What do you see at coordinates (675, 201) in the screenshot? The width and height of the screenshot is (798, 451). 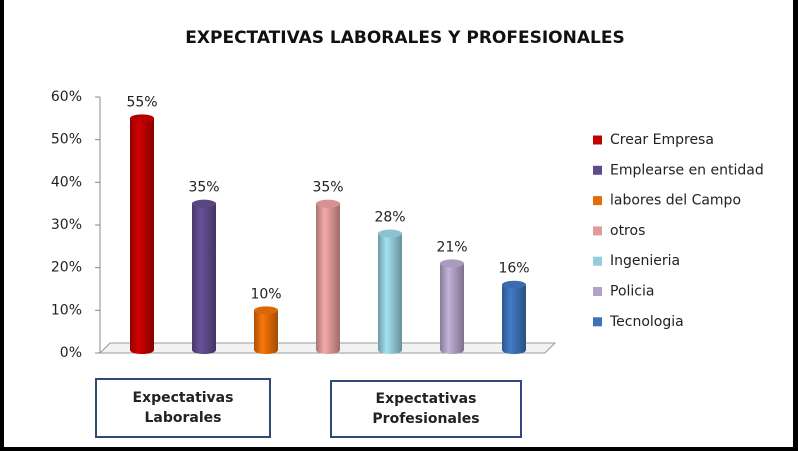 I see `legend-label: labores del Campo` at bounding box center [675, 201].